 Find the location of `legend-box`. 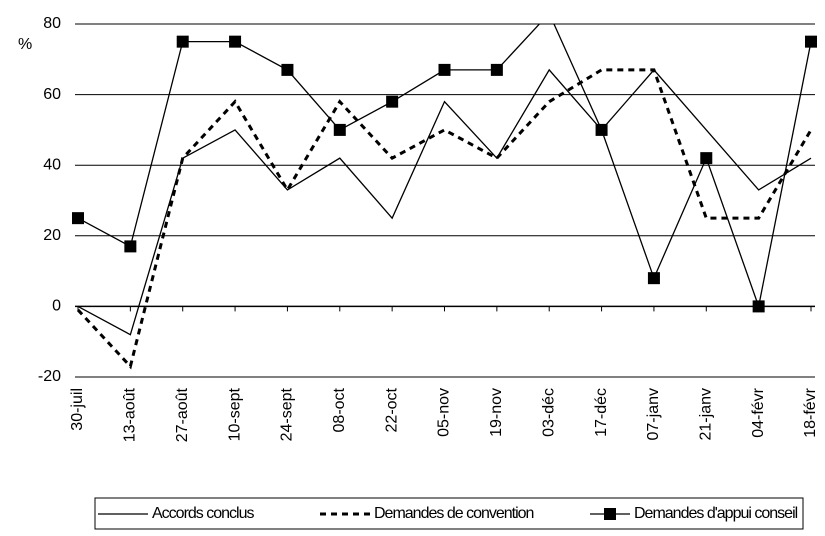

legend-box is located at coordinates (449, 513).